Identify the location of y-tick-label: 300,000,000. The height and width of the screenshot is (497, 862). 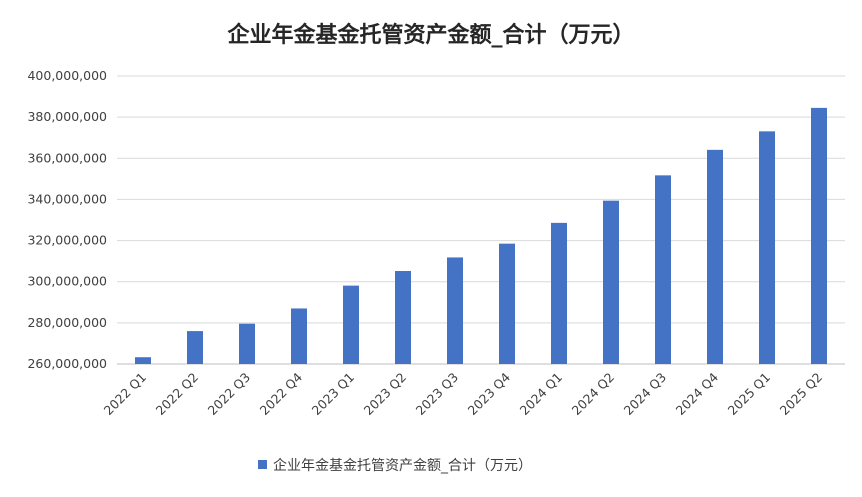
(67, 281).